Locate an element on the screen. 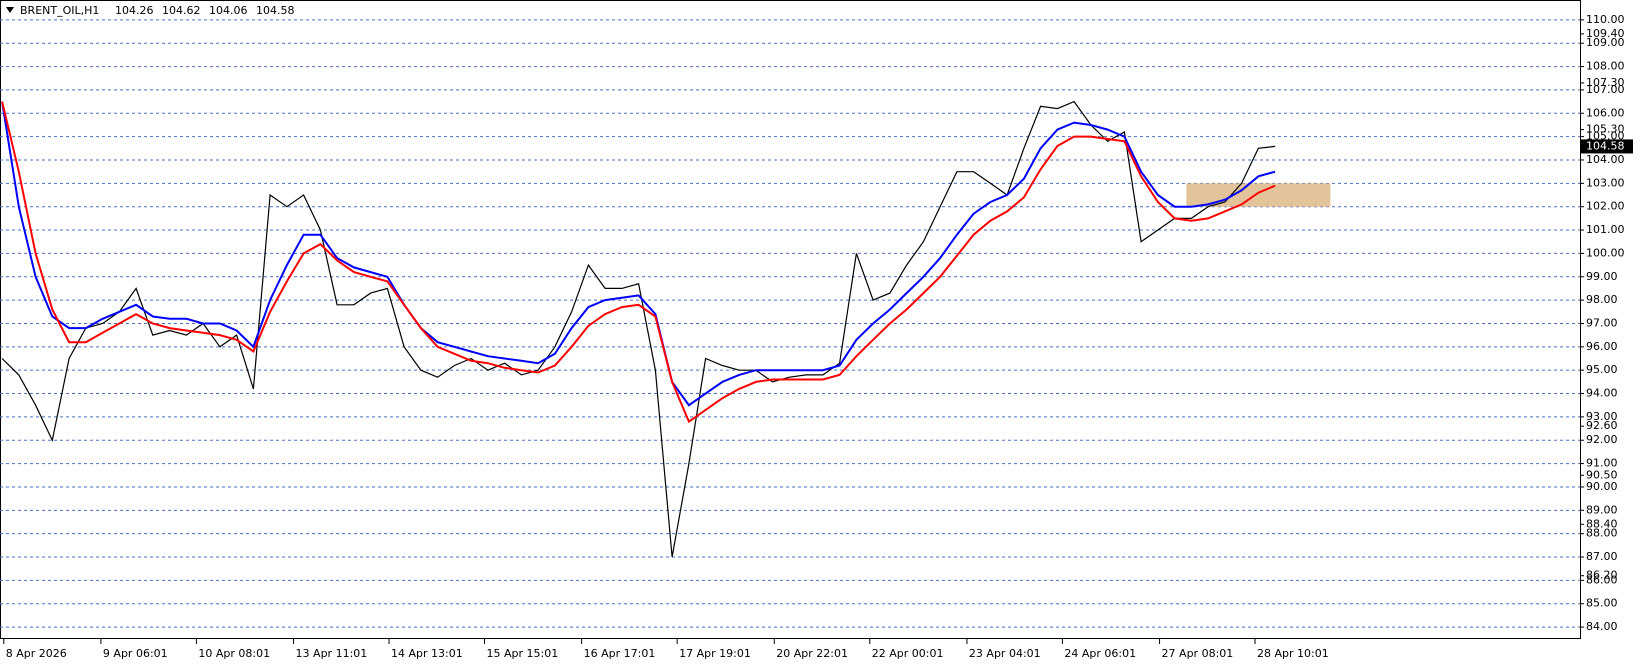 This screenshot has height=666, width=1641. y-tick-label: 86.20 is located at coordinates (1602, 575).